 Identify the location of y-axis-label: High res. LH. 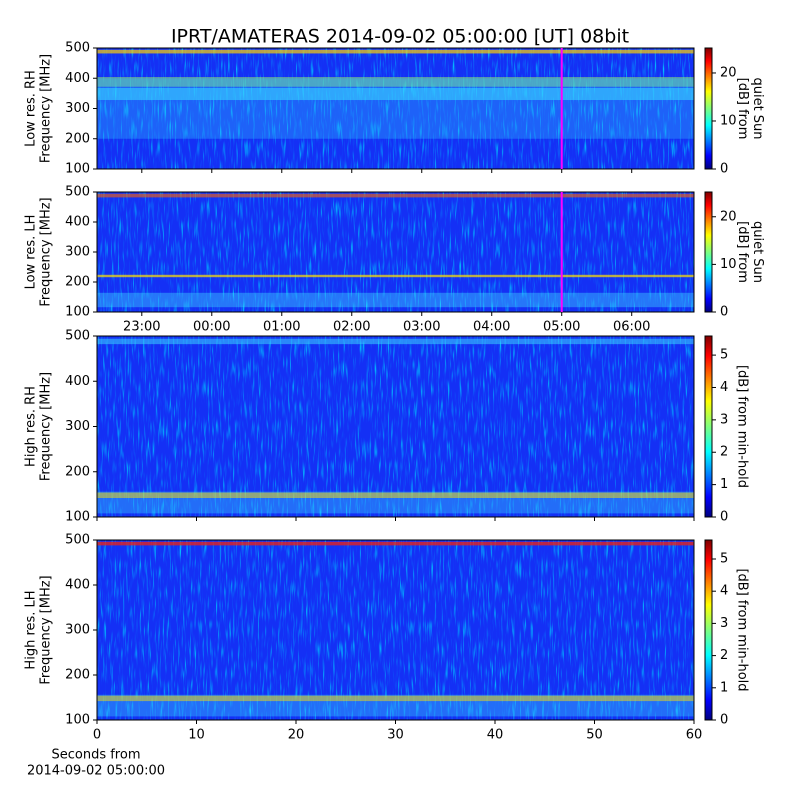
(31, 629).